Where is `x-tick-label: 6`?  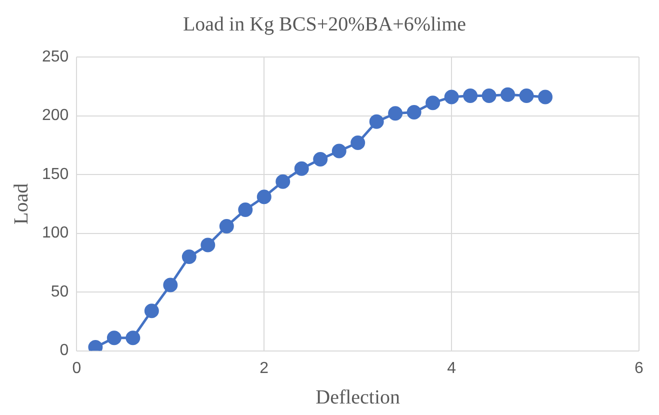
x-tick-label: 6 is located at coordinates (639, 368).